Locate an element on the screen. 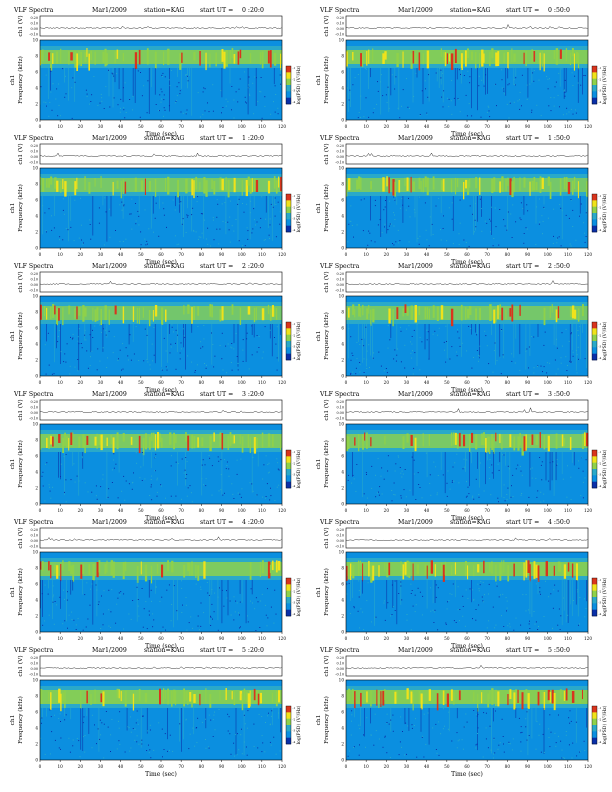 Image resolution: width=612 pixels, height=792 pixels. freq-tick-label: 8 is located at coordinates (36, 568).